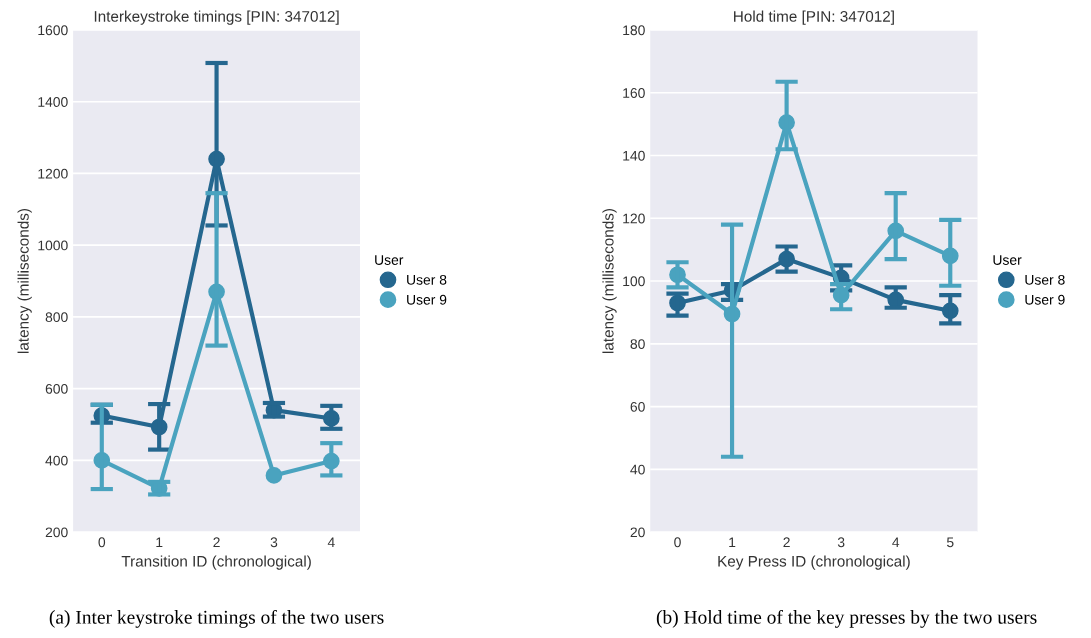 The image size is (1091, 638). Describe the element at coordinates (274, 475) in the screenshot. I see `point` at that location.